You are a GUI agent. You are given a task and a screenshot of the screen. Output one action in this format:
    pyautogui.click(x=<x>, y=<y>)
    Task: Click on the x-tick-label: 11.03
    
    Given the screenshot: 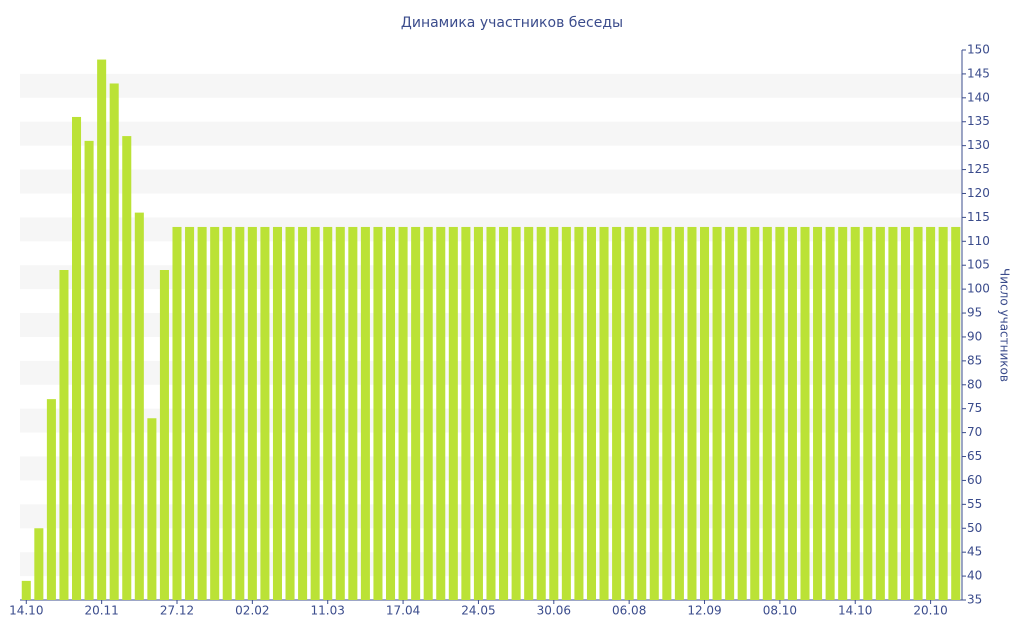 What is the action you would take?
    pyautogui.click(x=328, y=611)
    